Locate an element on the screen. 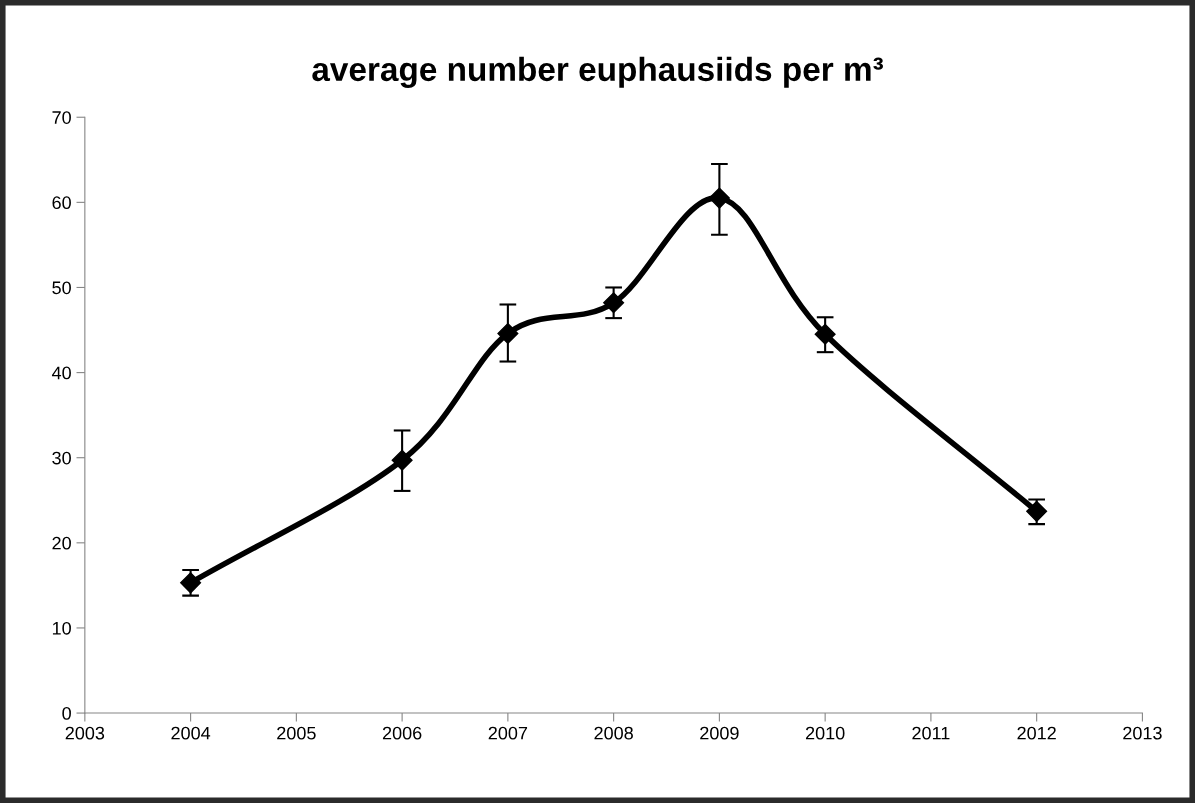  x-tick-label: 2003 is located at coordinates (85, 733).